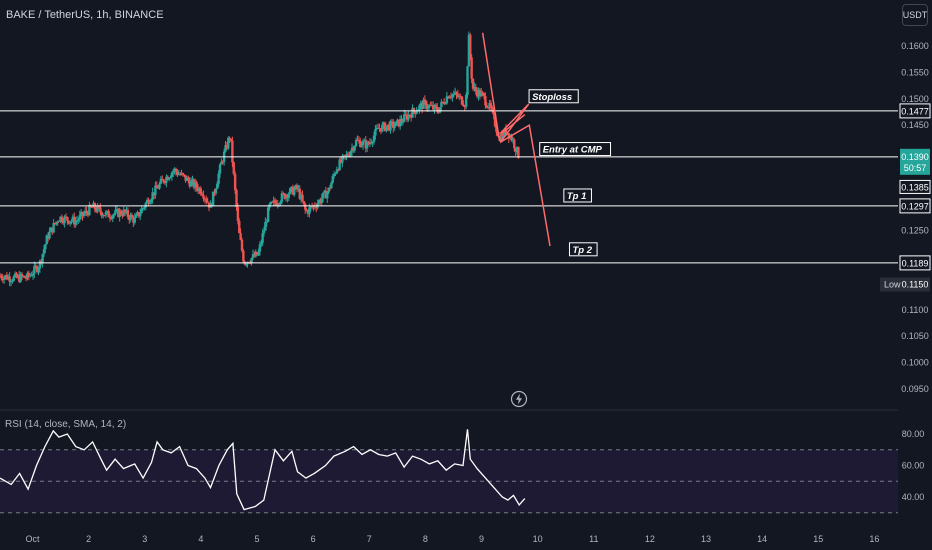 The width and height of the screenshot is (932, 550). Describe the element at coordinates (915, 310) in the screenshot. I see `price-tick-5: 0.1100` at that location.